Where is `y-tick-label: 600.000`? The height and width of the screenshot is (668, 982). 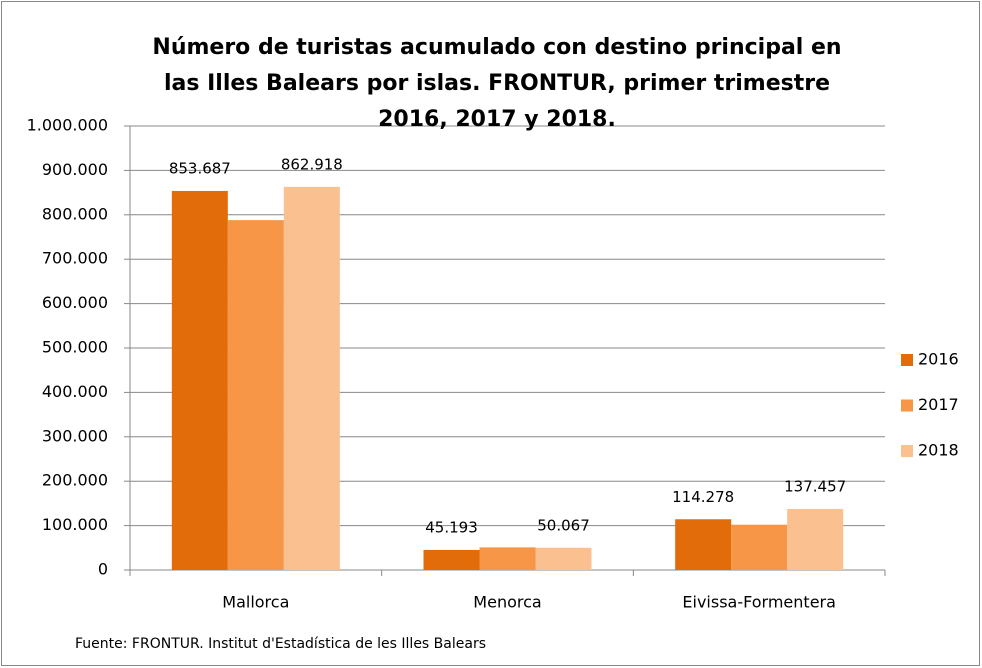
y-tick-label: 600.000 is located at coordinates (75, 302).